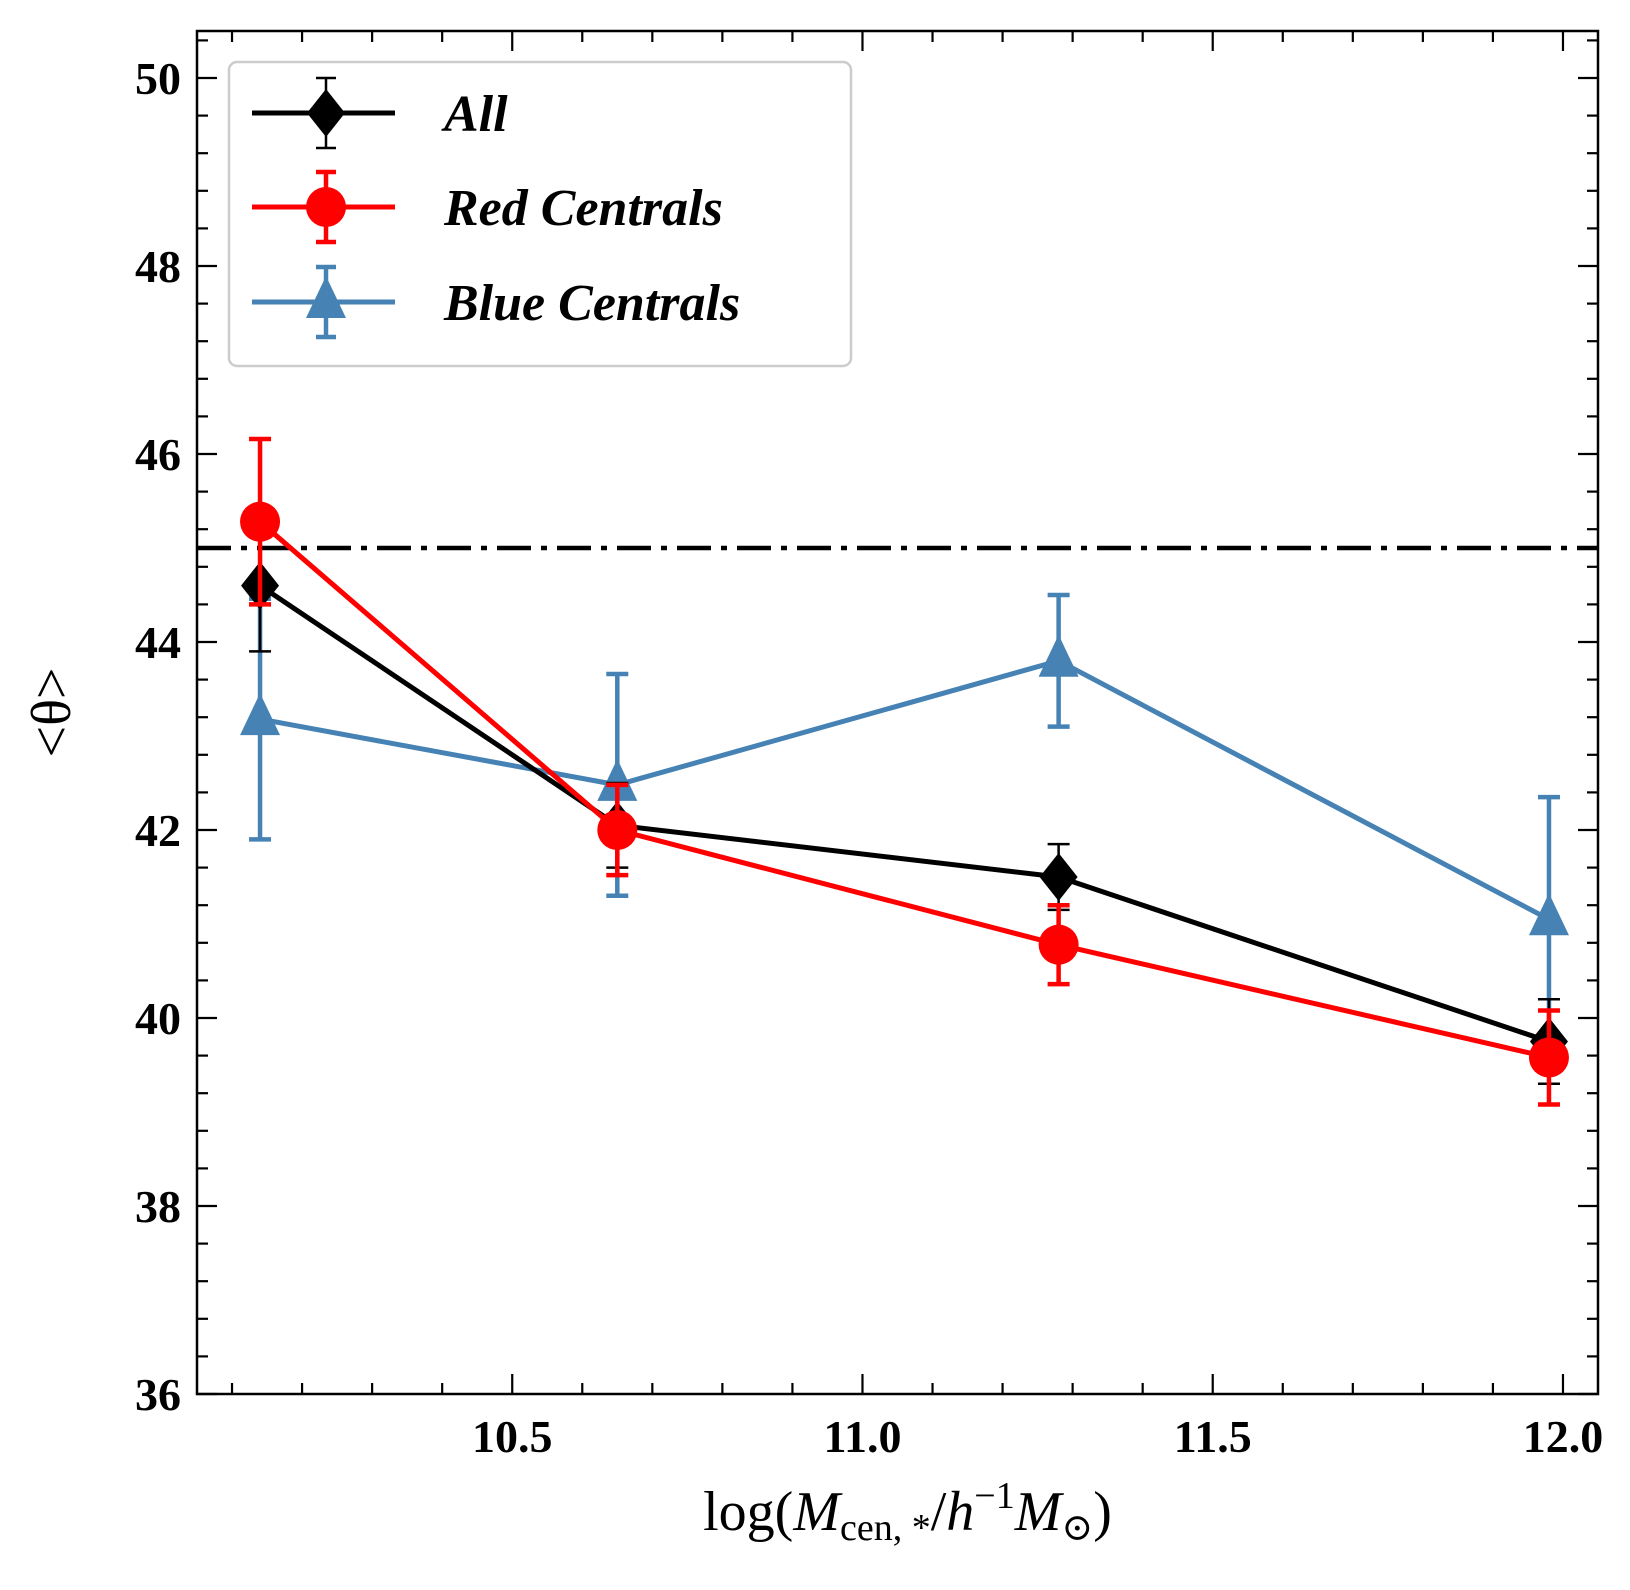 The image size is (1630, 1590). Describe the element at coordinates (1563, 1436) in the screenshot. I see `x-tick-label: 12.0` at that location.